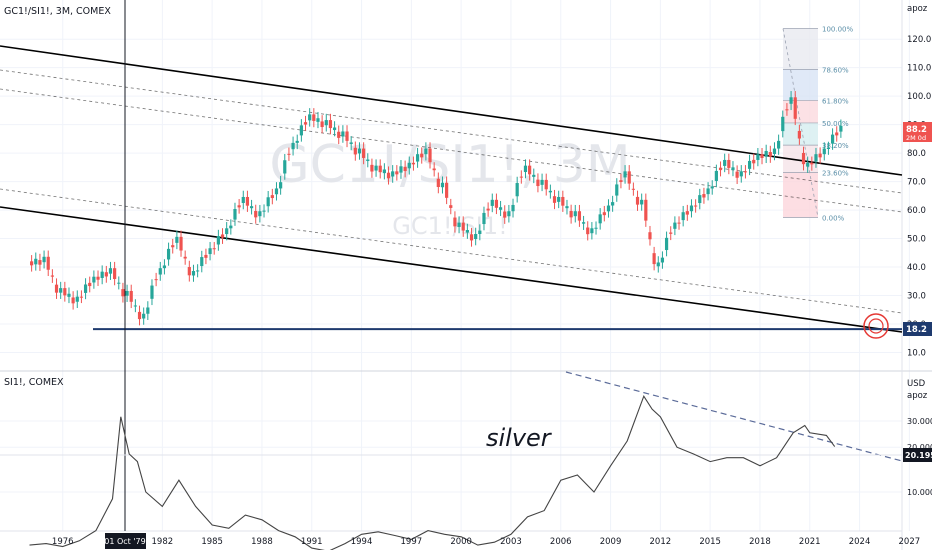 This screenshot has height=550, width=932. What do you see at coordinates (919, 457) in the screenshot?
I see `sub-price-ticks: 30.000 20.000 10.000` at bounding box center [919, 457].